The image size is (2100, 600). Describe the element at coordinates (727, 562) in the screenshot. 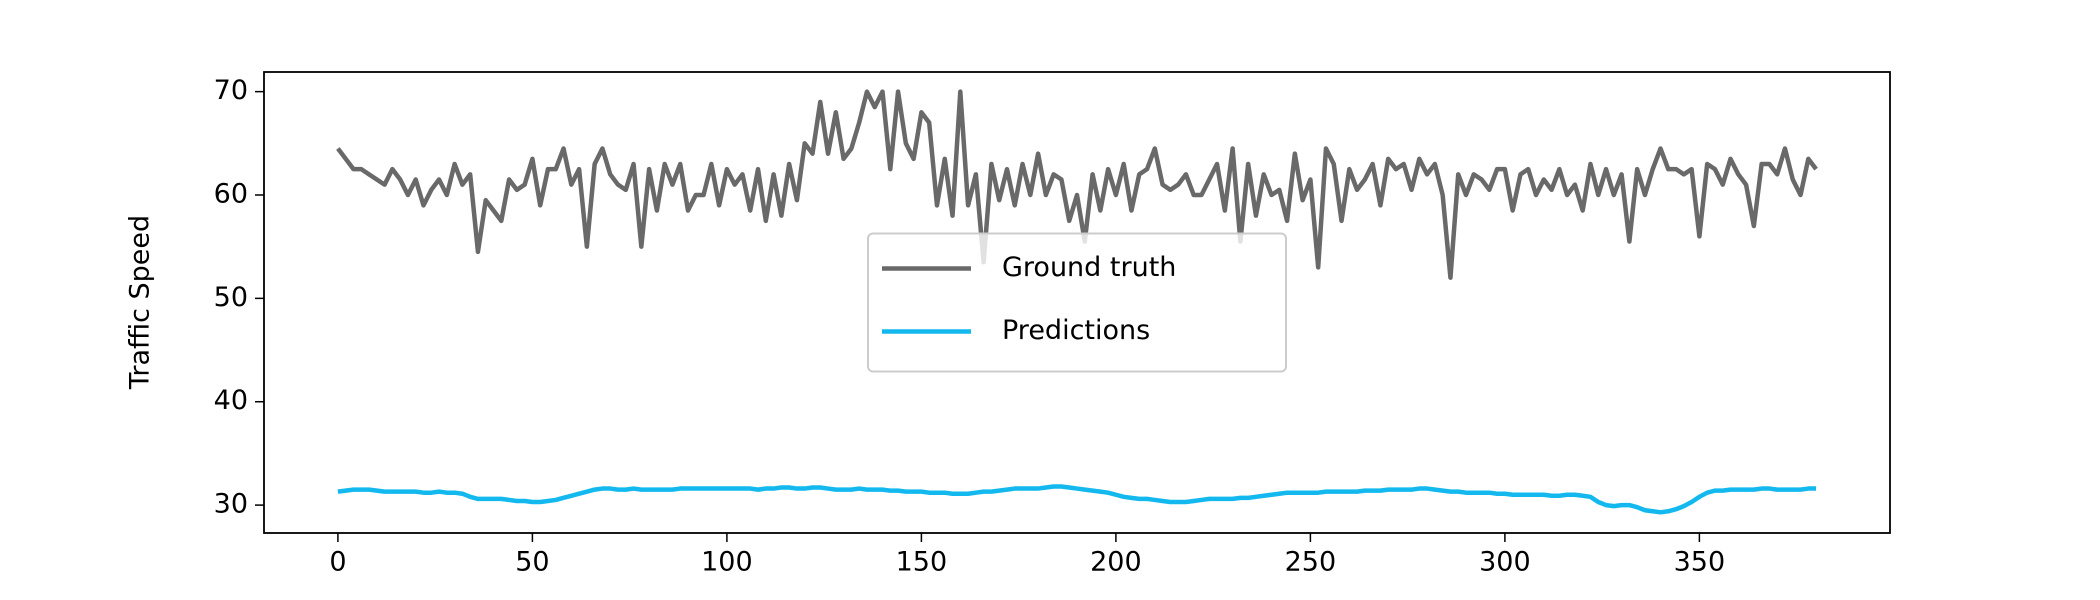

I see `x-tick-label: 100` at that location.